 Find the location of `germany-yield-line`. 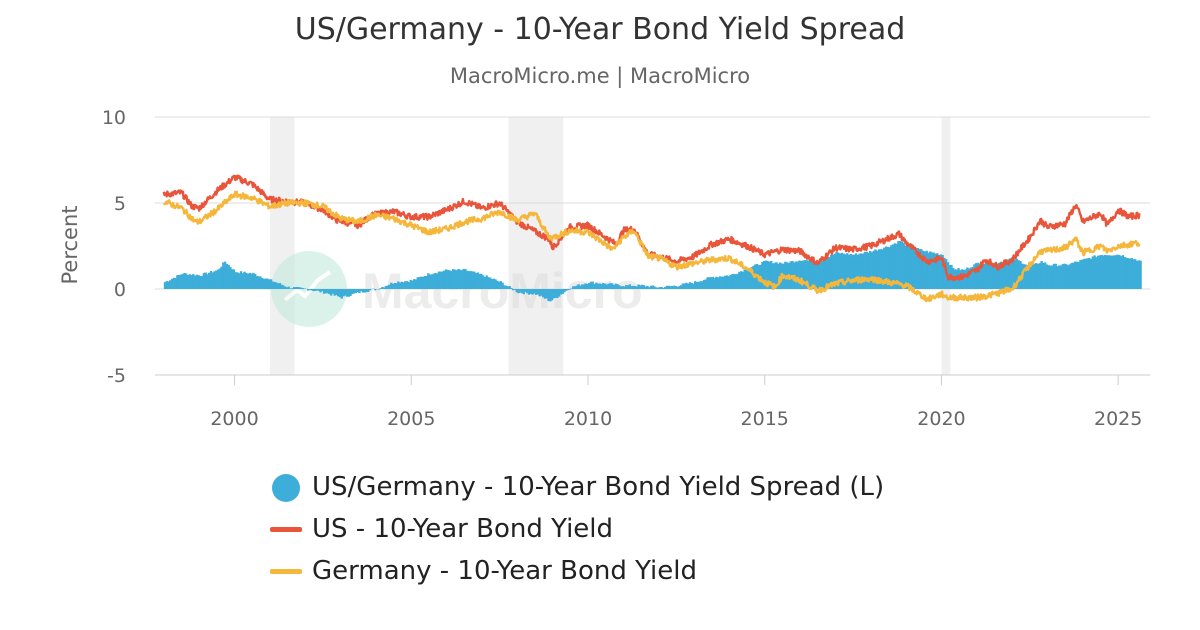

germany-yield-line is located at coordinates (651, 246).